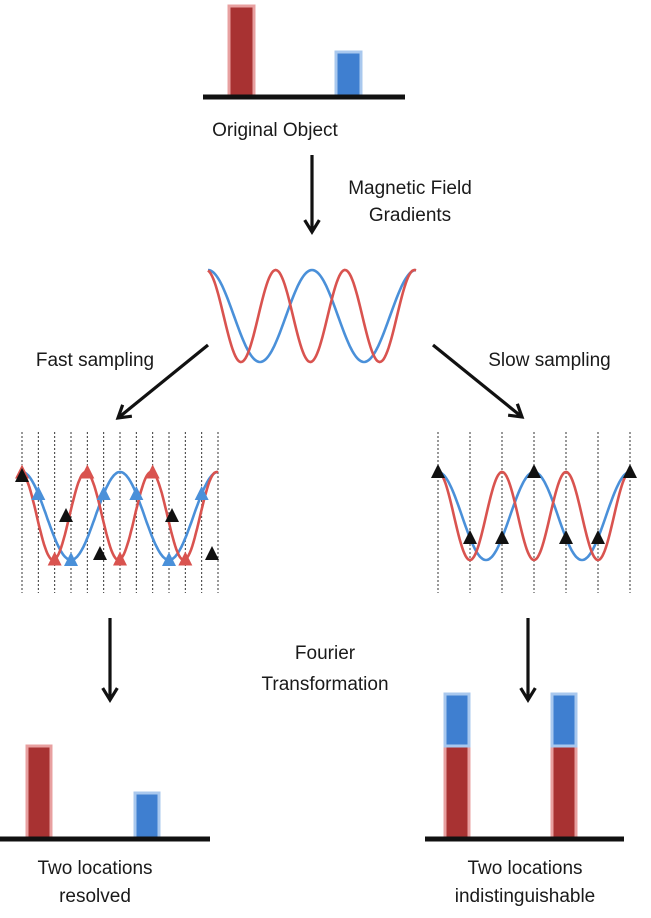 The height and width of the screenshot is (918, 651). I want to click on fourier-label-line2: Transformation, so click(325, 684).